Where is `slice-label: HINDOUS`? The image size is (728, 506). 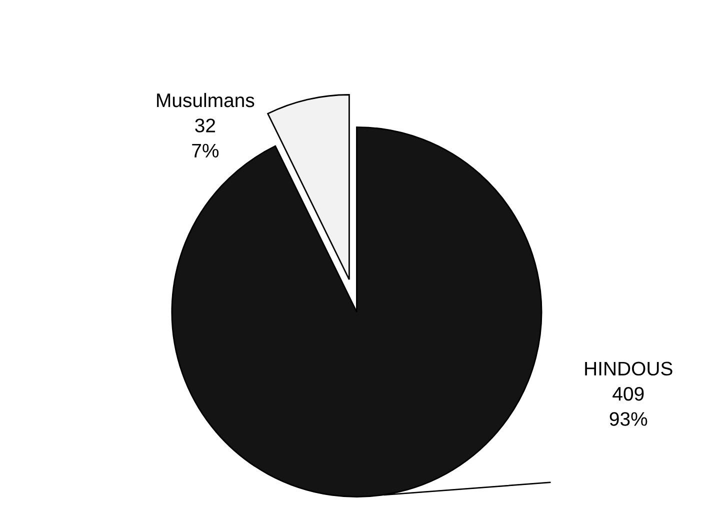 slice-label: HINDOUS is located at coordinates (628, 369).